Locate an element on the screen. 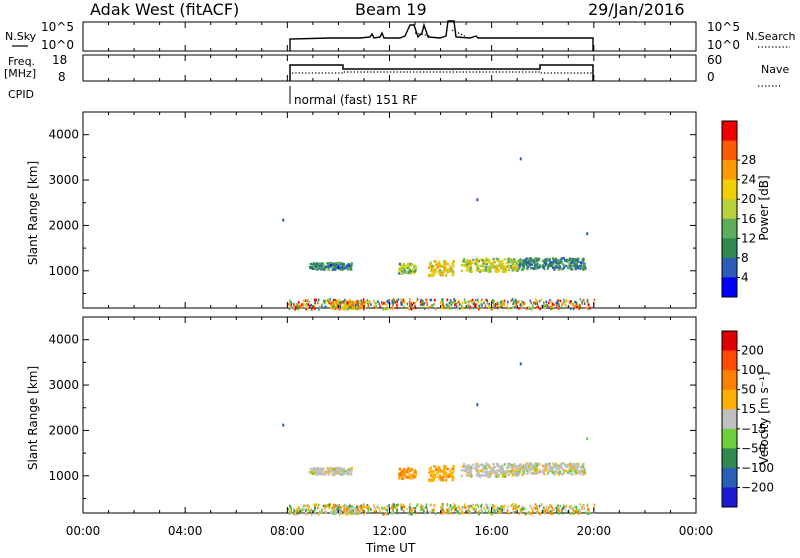 Image resolution: width=800 pixels, height=558 pixels. time-tick-label: 04:00 is located at coordinates (185, 531).